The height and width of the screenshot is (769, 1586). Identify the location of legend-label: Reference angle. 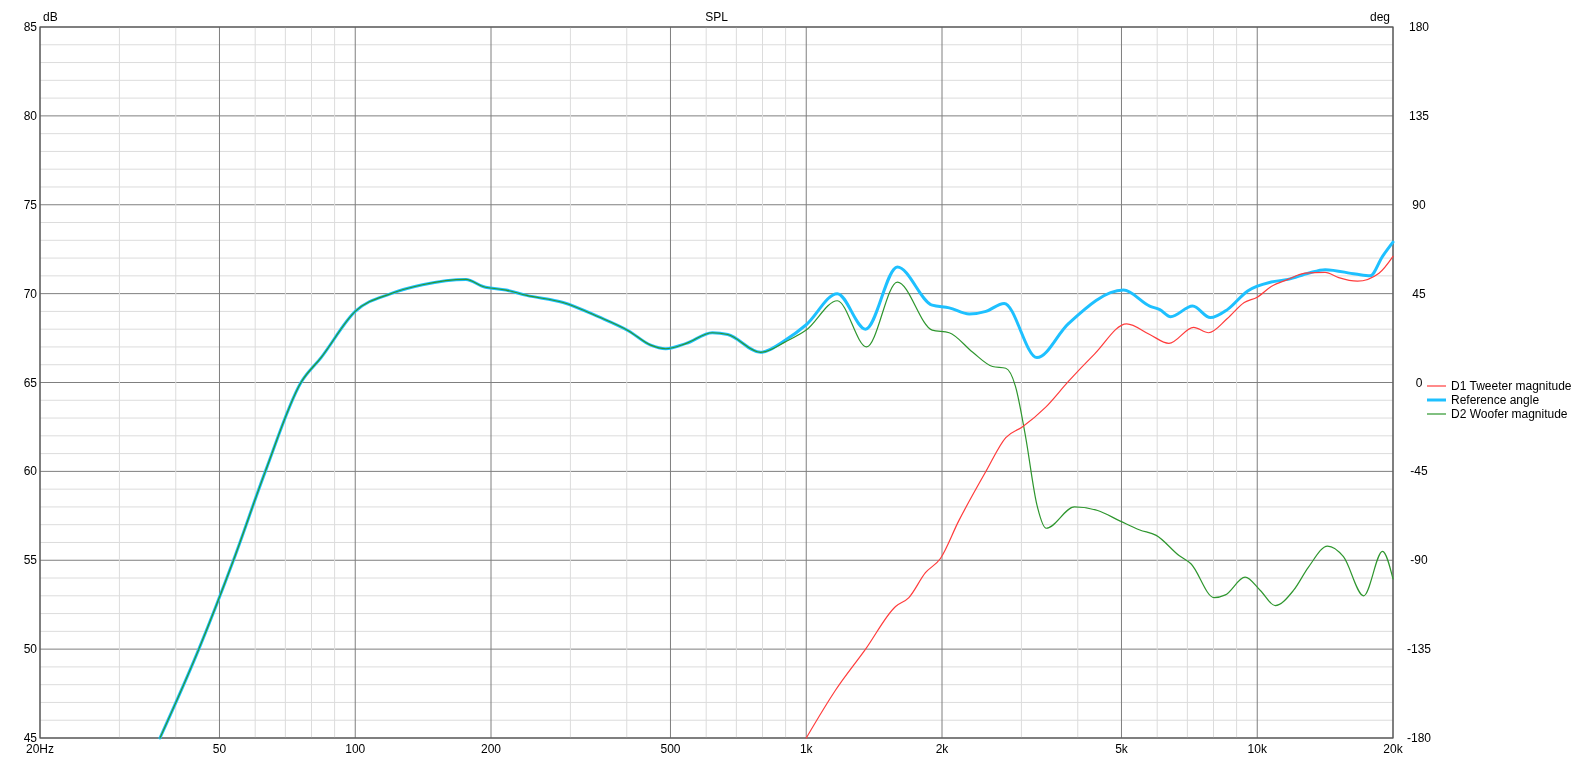
(1495, 400).